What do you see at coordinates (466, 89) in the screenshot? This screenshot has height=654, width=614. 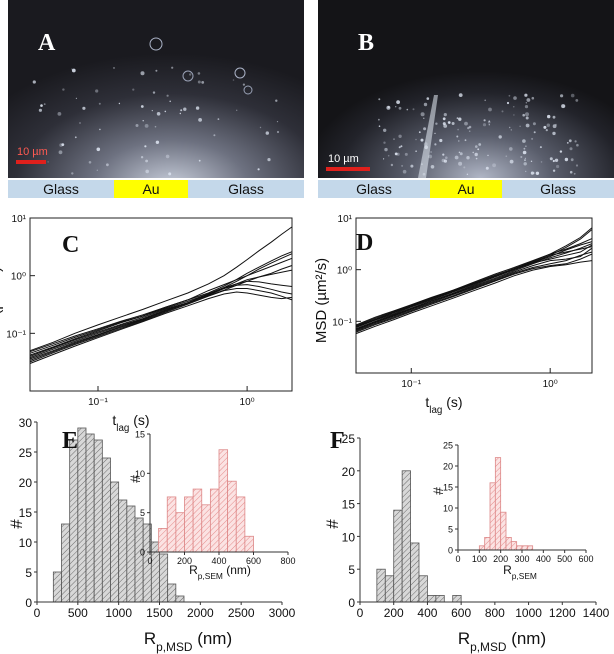 I see `micrograph-b-image` at bounding box center [466, 89].